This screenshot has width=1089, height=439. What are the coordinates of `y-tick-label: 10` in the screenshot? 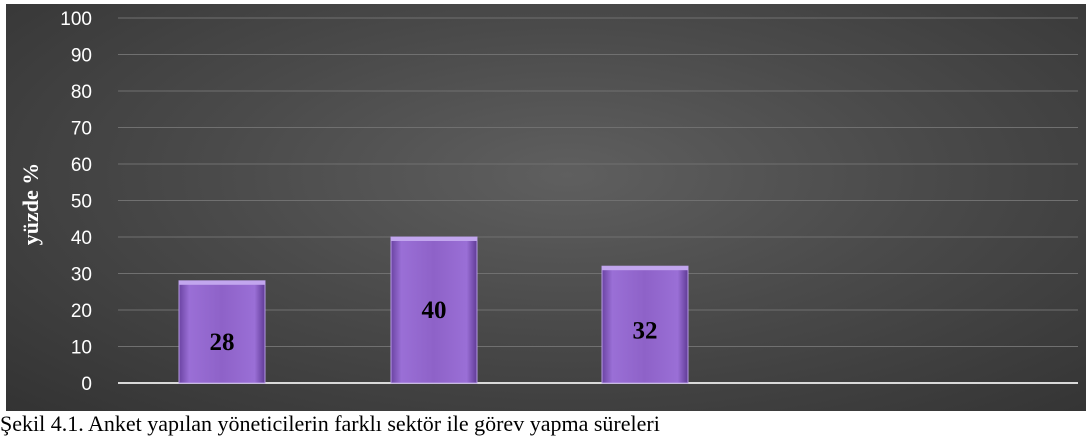 It's located at (81, 348).